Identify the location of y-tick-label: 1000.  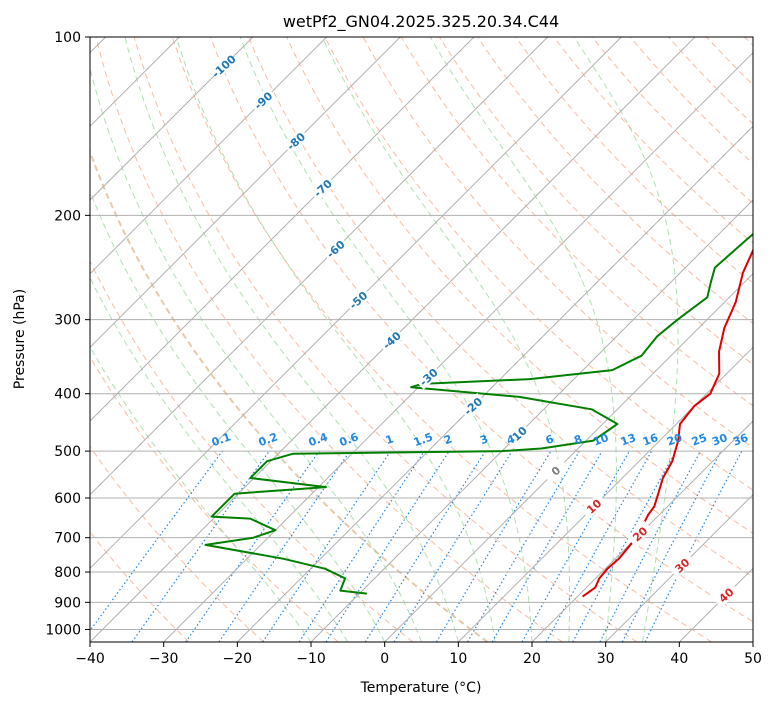
(63, 630).